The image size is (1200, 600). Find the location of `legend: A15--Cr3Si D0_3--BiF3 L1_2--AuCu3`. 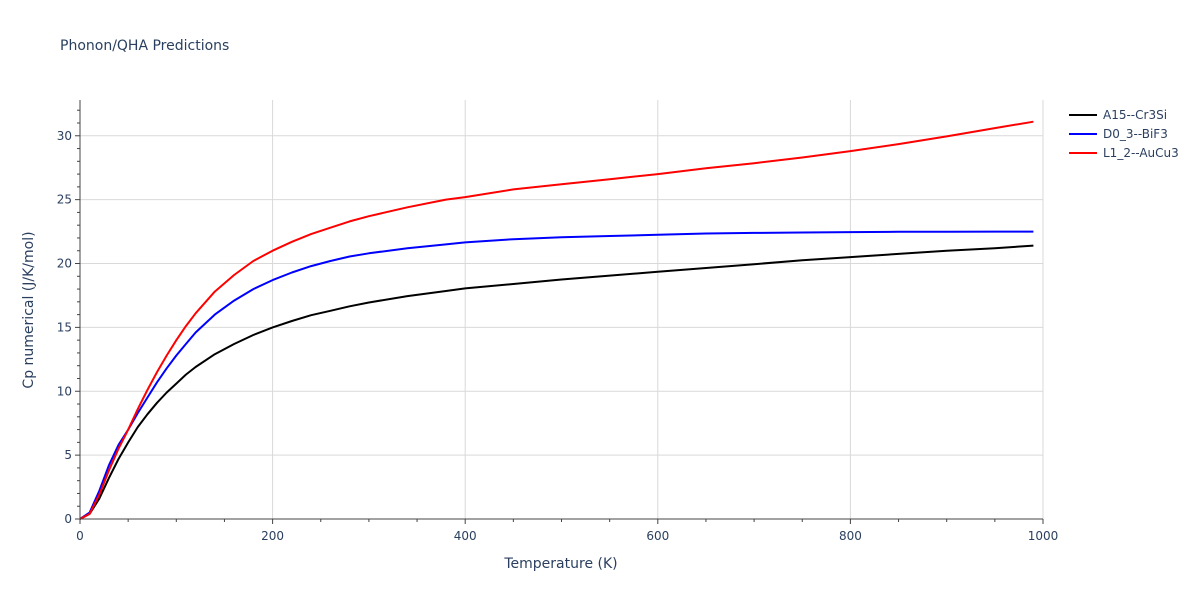

legend: A15--Cr3Si D0_3--BiF3 L1_2--AuCu3 is located at coordinates (1124, 134).